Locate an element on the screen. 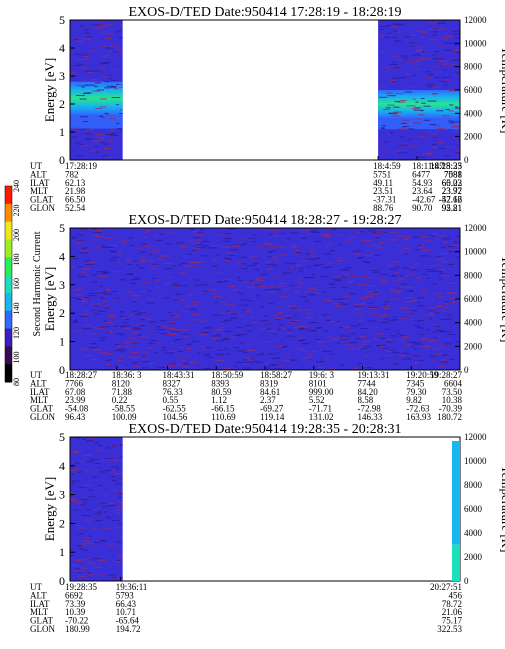 This screenshot has height=649, width=505. orbit-value: 23.99 is located at coordinates (75, 400).